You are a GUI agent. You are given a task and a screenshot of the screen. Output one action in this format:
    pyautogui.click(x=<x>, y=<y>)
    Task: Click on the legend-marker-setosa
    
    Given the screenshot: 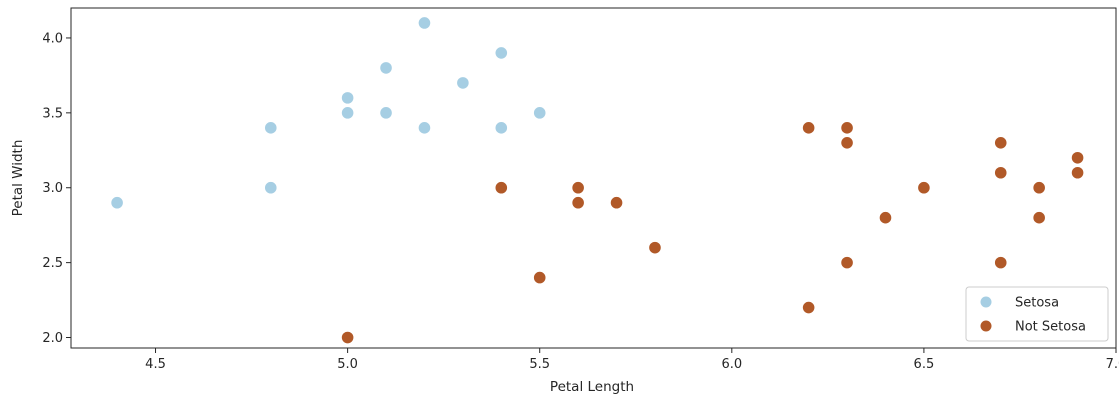 What is the action you would take?
    pyautogui.click(x=986, y=302)
    